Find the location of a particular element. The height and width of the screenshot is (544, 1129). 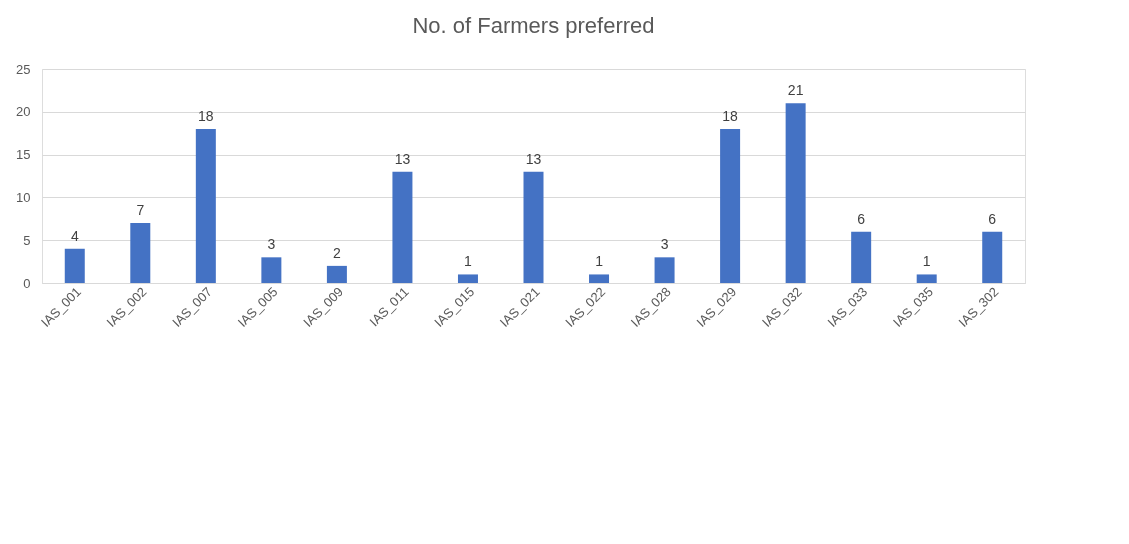

y-tick-label: 25 is located at coordinates (23, 69).